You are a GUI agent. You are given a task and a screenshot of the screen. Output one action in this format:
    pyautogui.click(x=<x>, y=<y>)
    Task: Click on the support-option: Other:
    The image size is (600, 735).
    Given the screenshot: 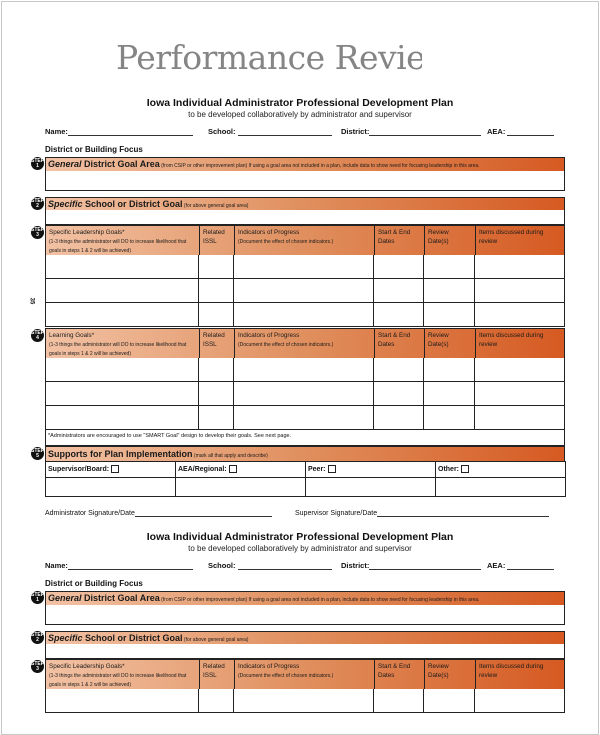 What is the action you would take?
    pyautogui.click(x=500, y=469)
    